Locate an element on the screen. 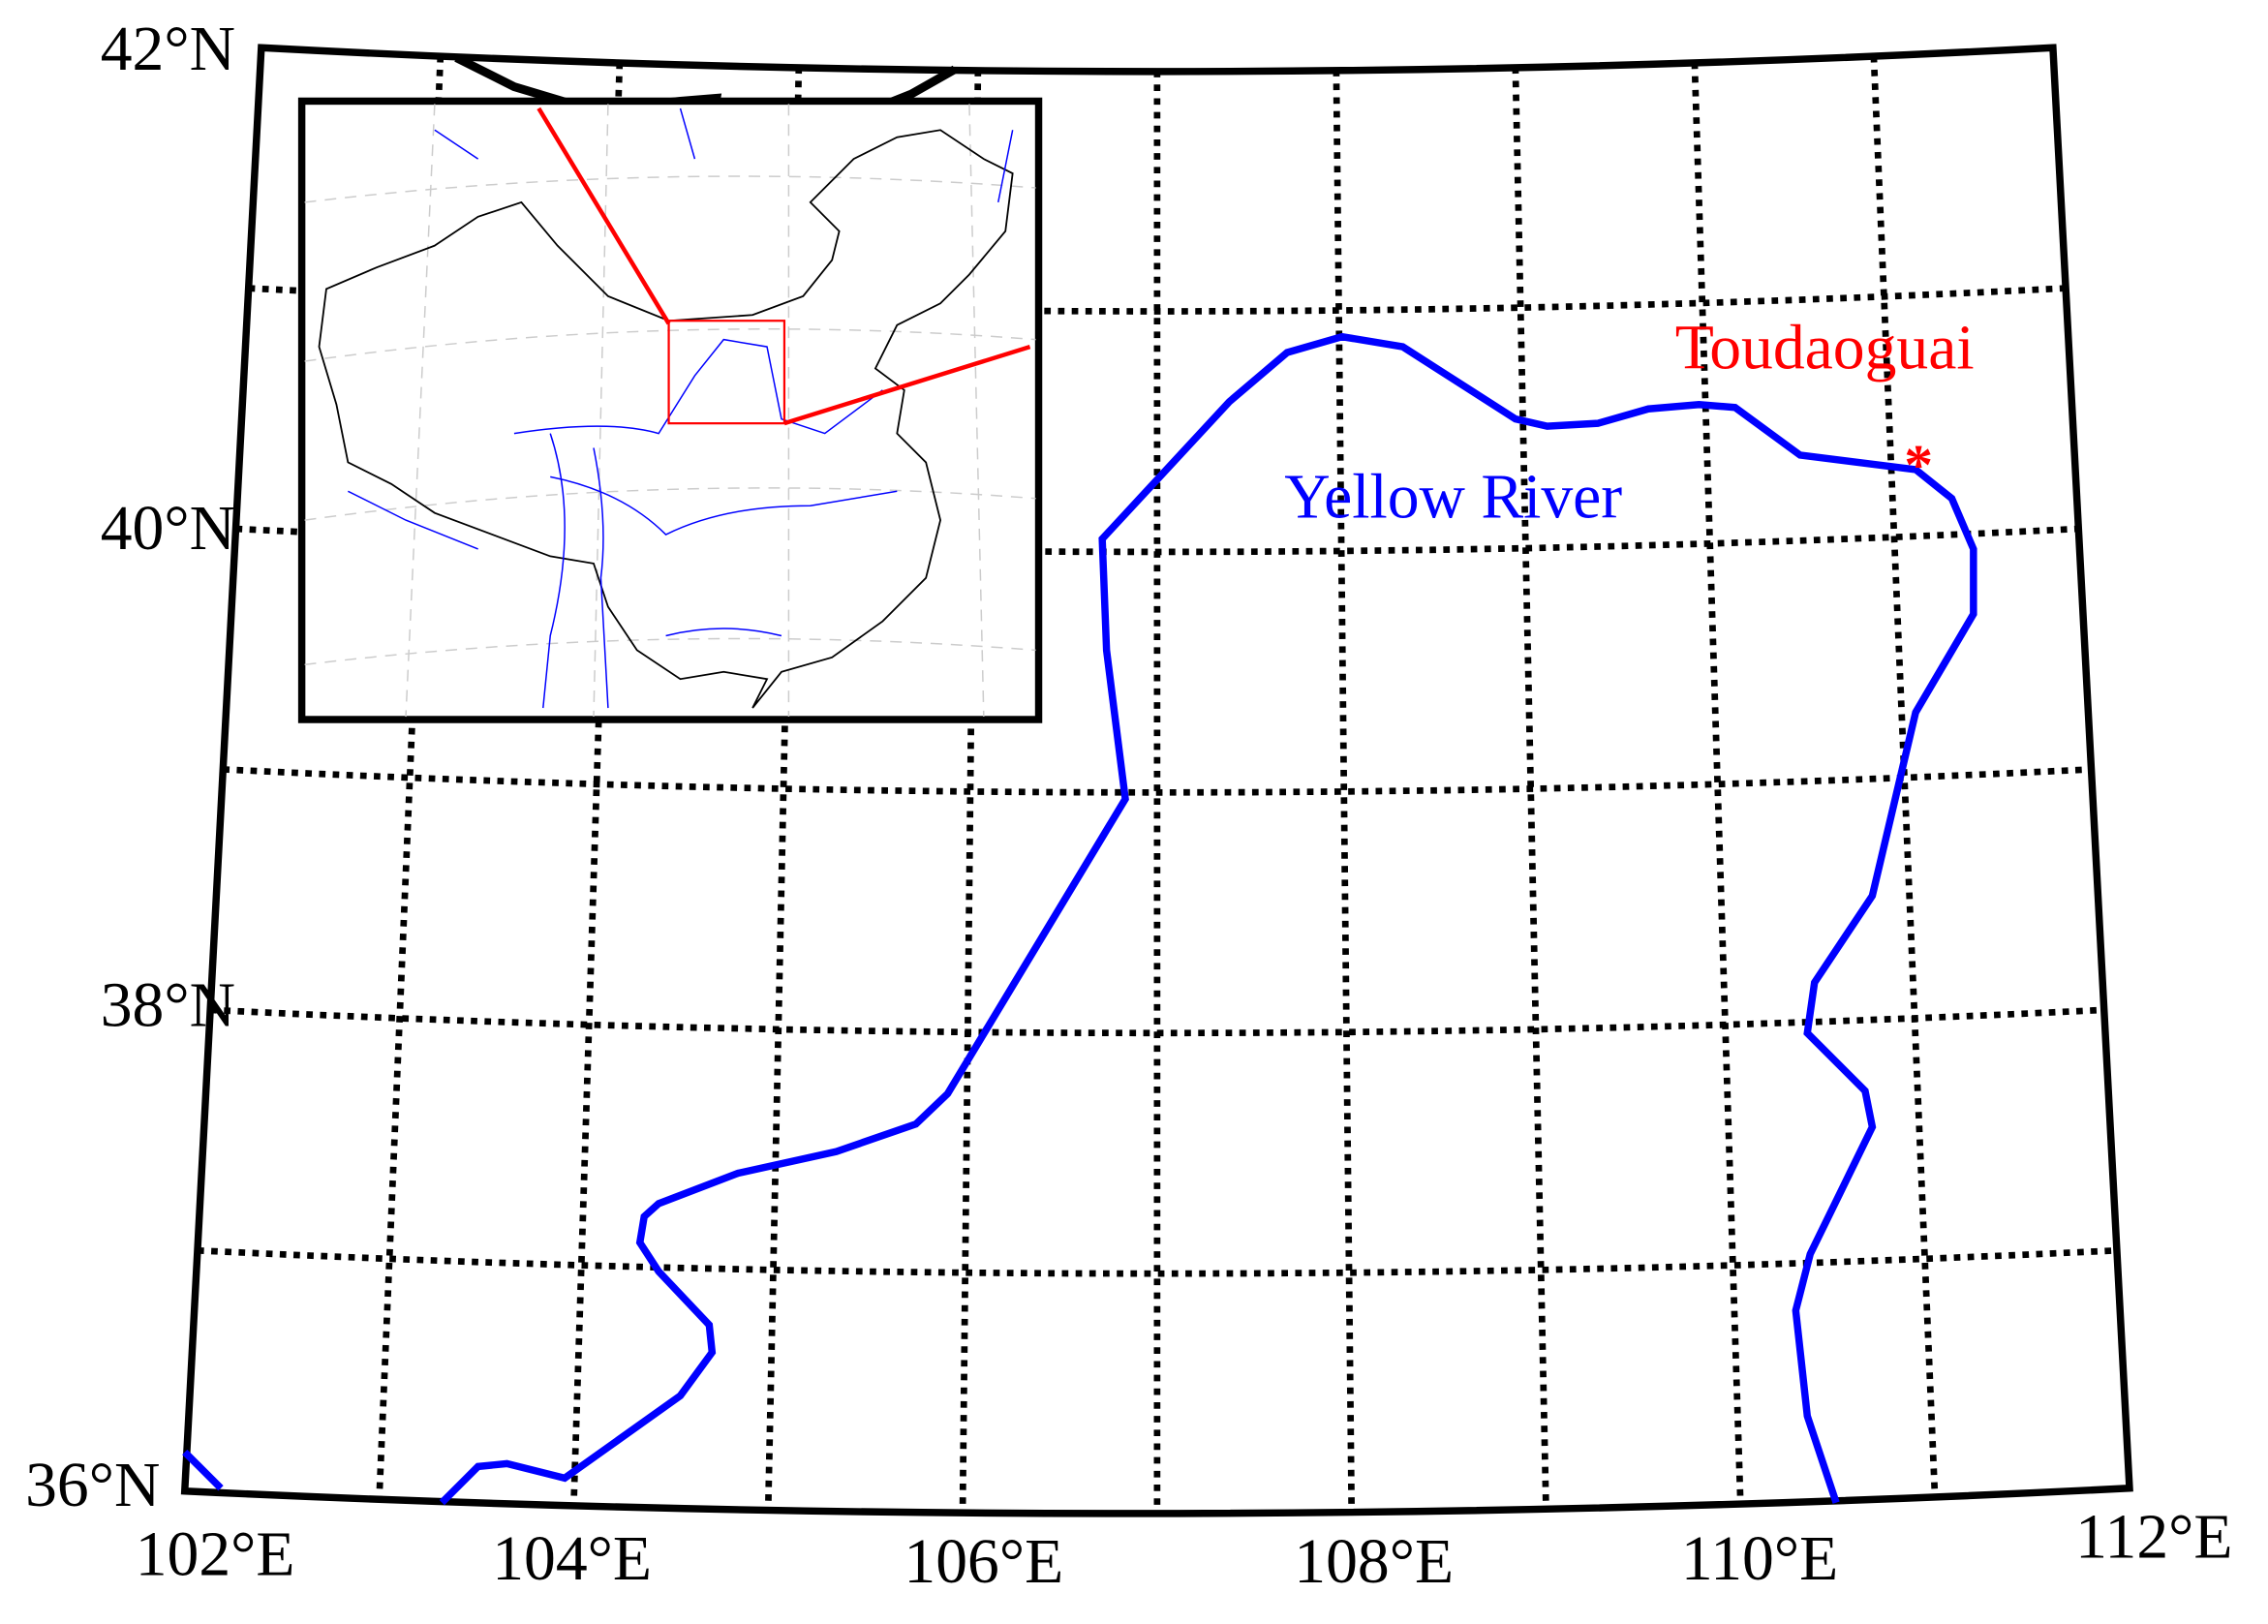 The height and width of the screenshot is (1624, 2268). inset-country-outline is located at coordinates (666, 419).